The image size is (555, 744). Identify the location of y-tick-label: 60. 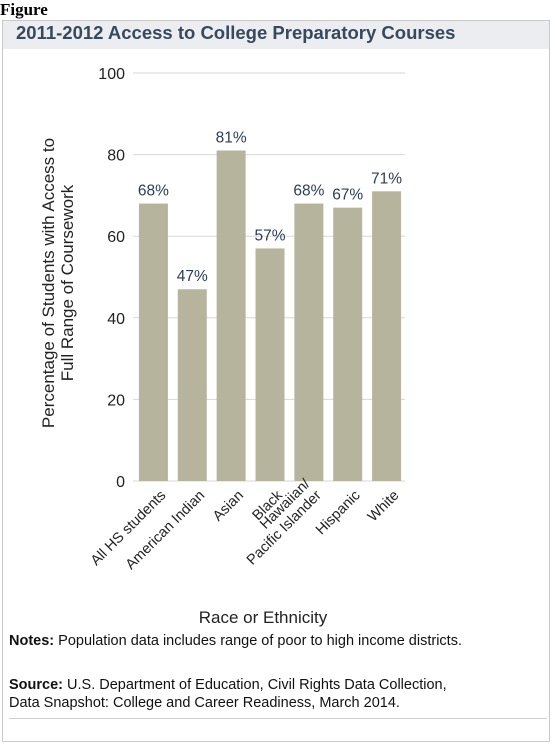
(116, 237).